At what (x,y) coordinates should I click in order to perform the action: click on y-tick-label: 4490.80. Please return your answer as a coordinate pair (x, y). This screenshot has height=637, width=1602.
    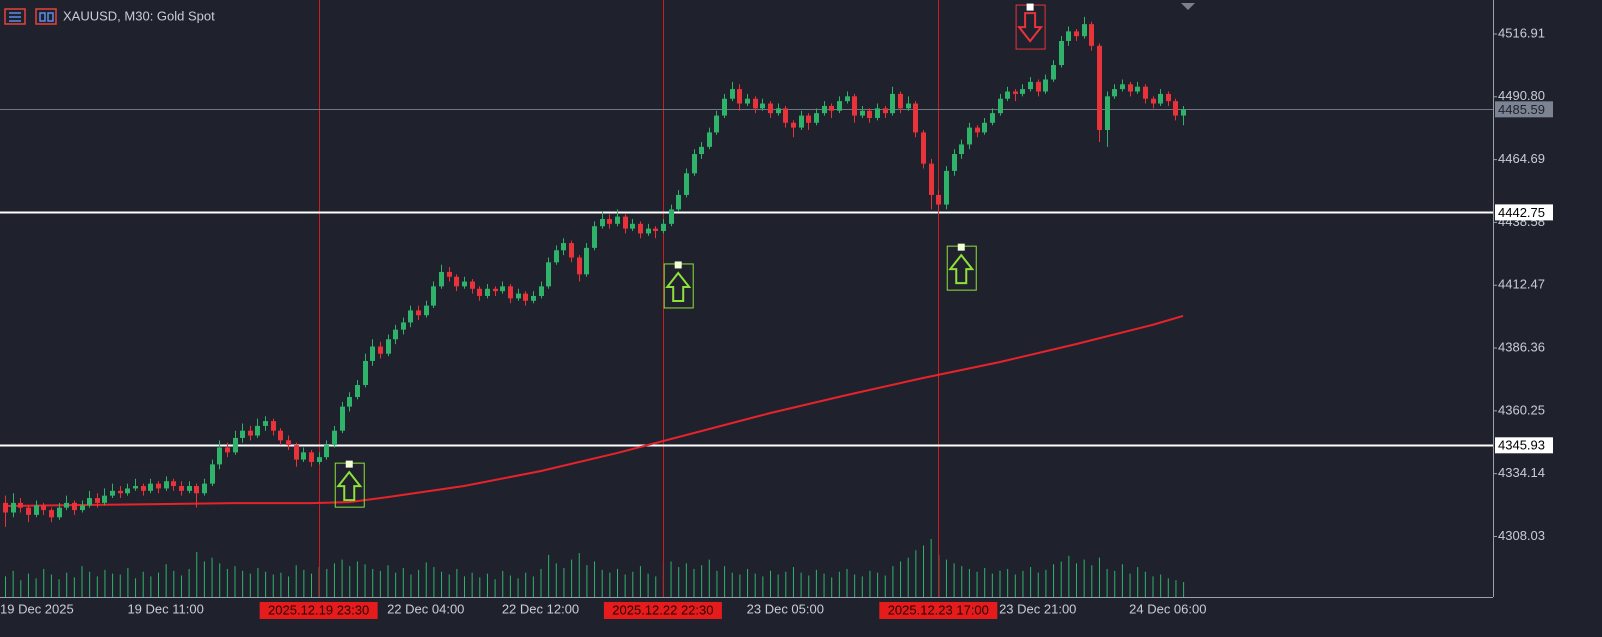
    Looking at the image, I should click on (1521, 95).